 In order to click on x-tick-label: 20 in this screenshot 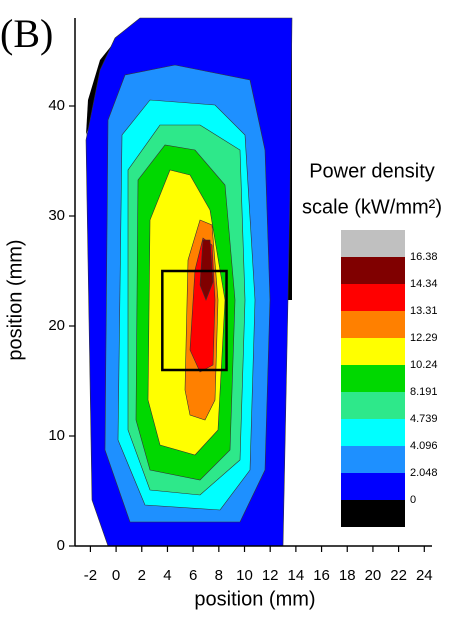, I will do `click(373, 575)`.